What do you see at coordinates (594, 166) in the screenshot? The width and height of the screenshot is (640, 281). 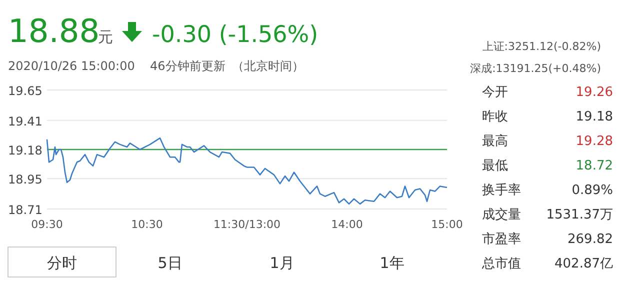 I see `text: 18.72` at bounding box center [594, 166].